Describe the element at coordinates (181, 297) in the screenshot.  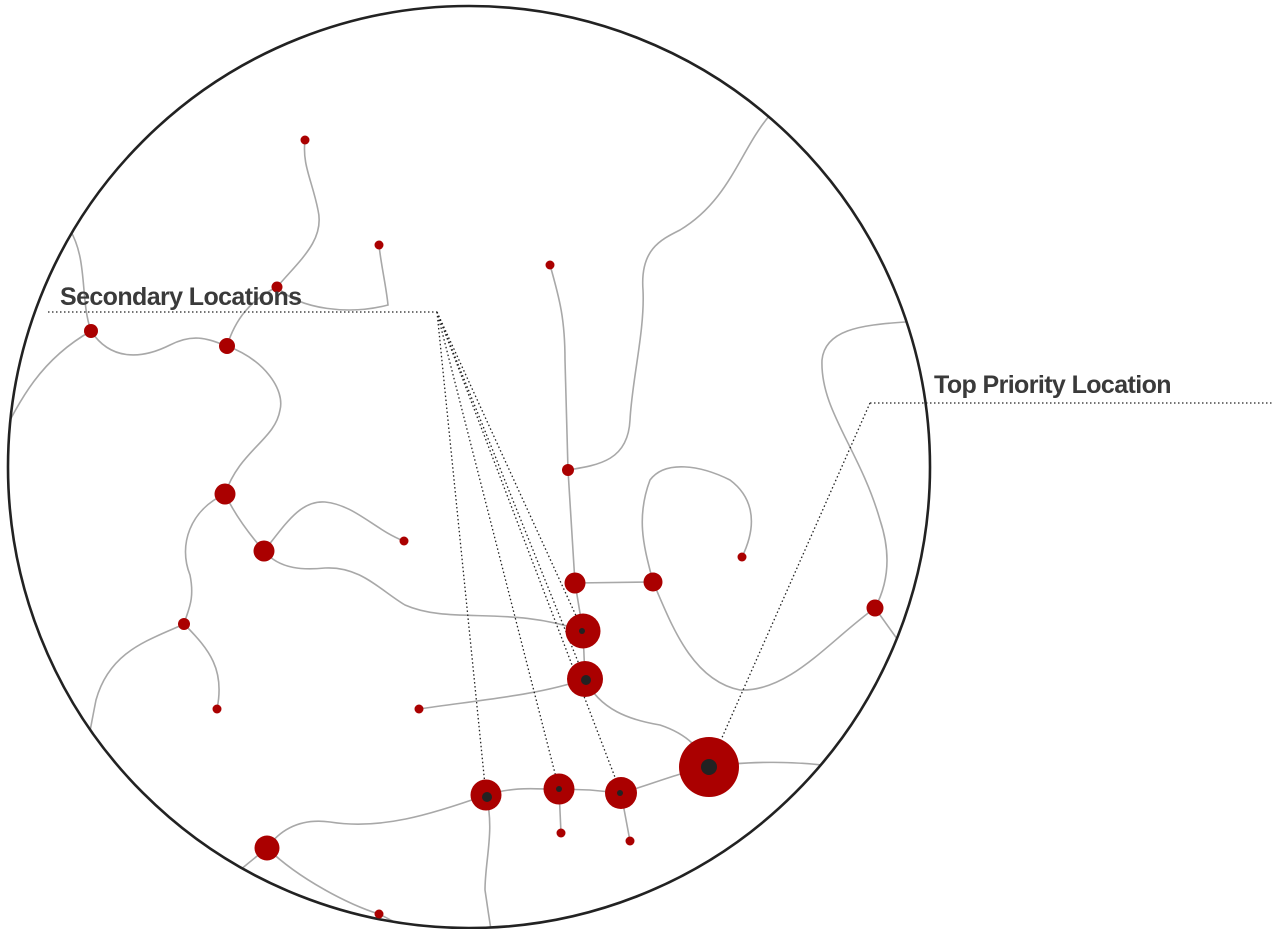
I see `secondary-locations-label: Secondary Locations` at that location.